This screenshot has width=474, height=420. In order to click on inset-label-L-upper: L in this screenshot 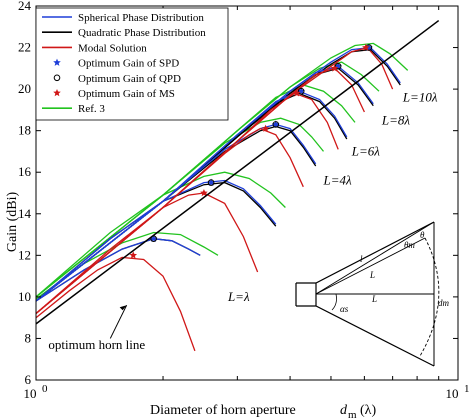, I will do `click(372, 275)`.